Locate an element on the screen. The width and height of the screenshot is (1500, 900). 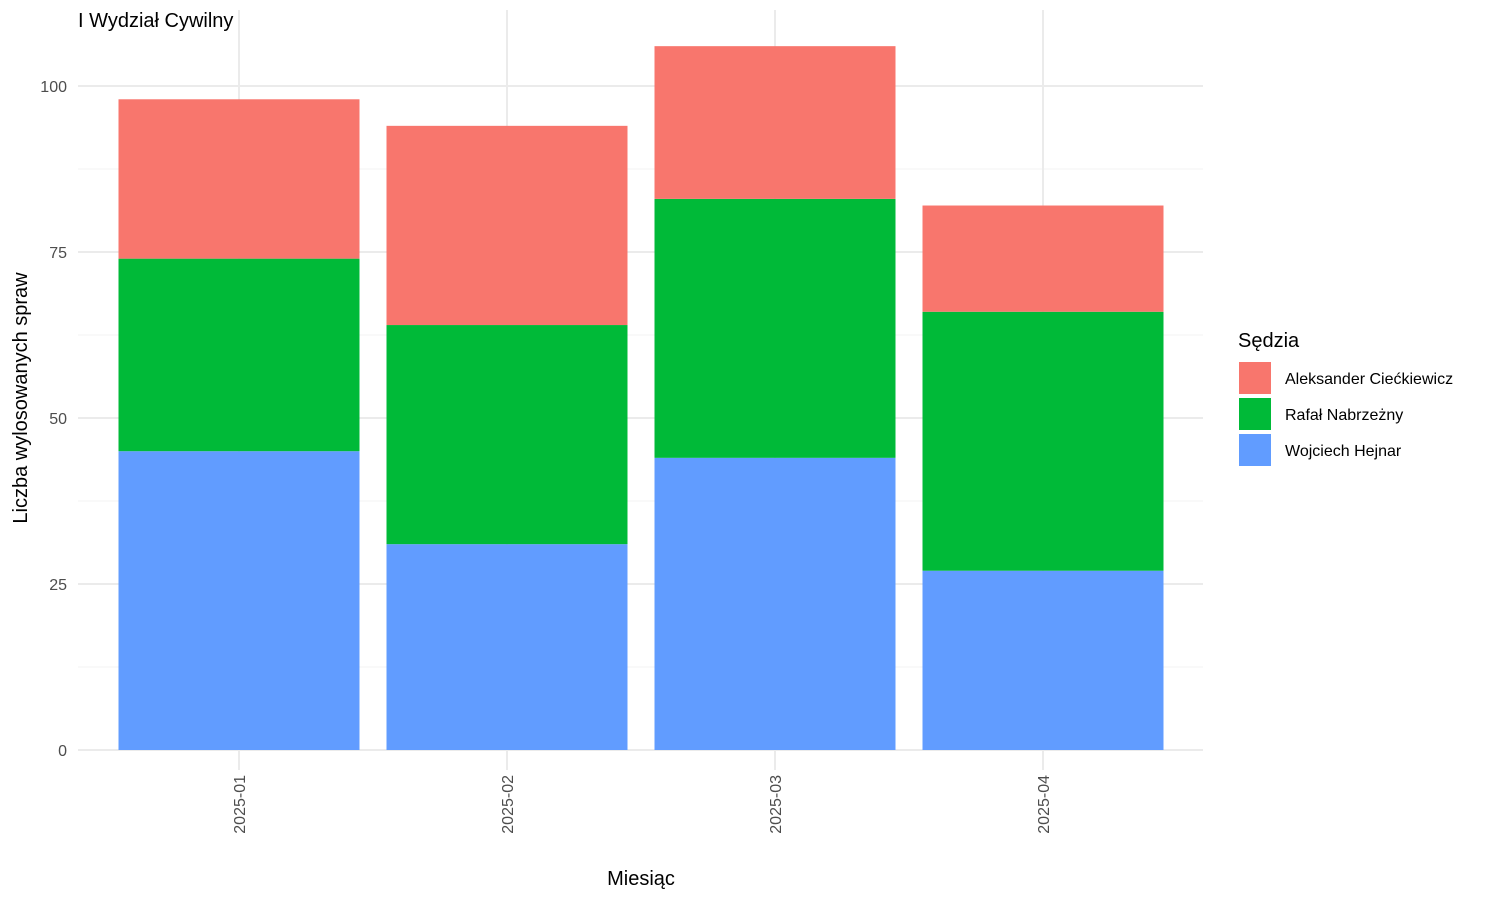
chart-title: I Wydział Cywilny is located at coordinates (155, 21).